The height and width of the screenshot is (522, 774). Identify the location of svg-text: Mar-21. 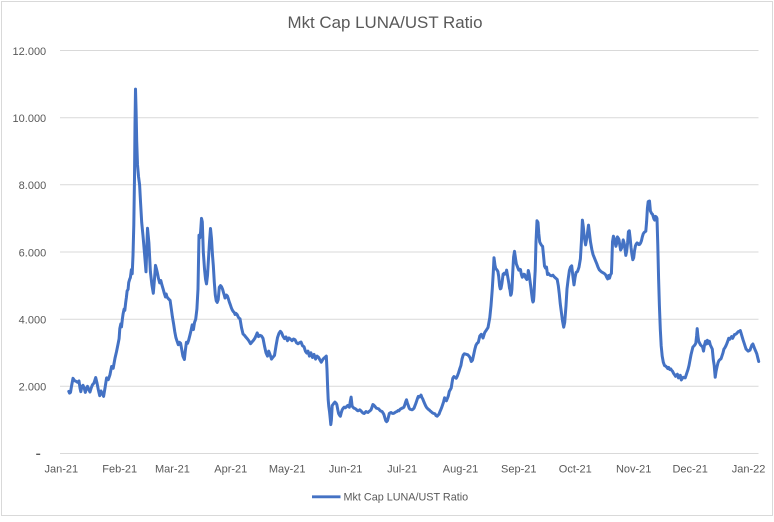
(172, 470).